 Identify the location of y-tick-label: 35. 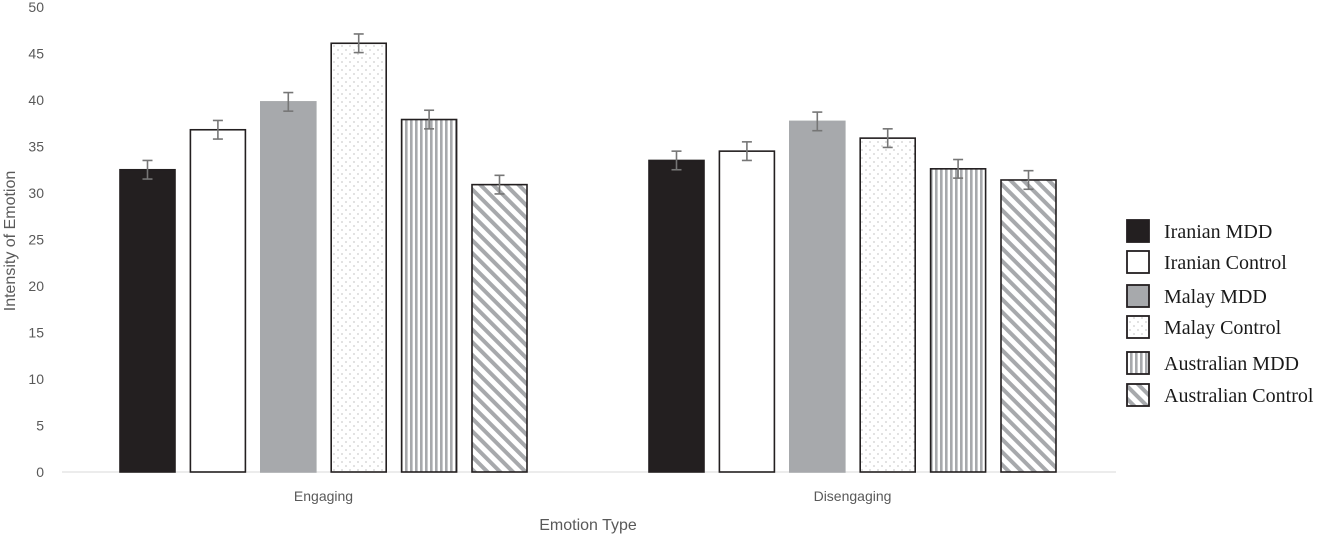
(36, 147).